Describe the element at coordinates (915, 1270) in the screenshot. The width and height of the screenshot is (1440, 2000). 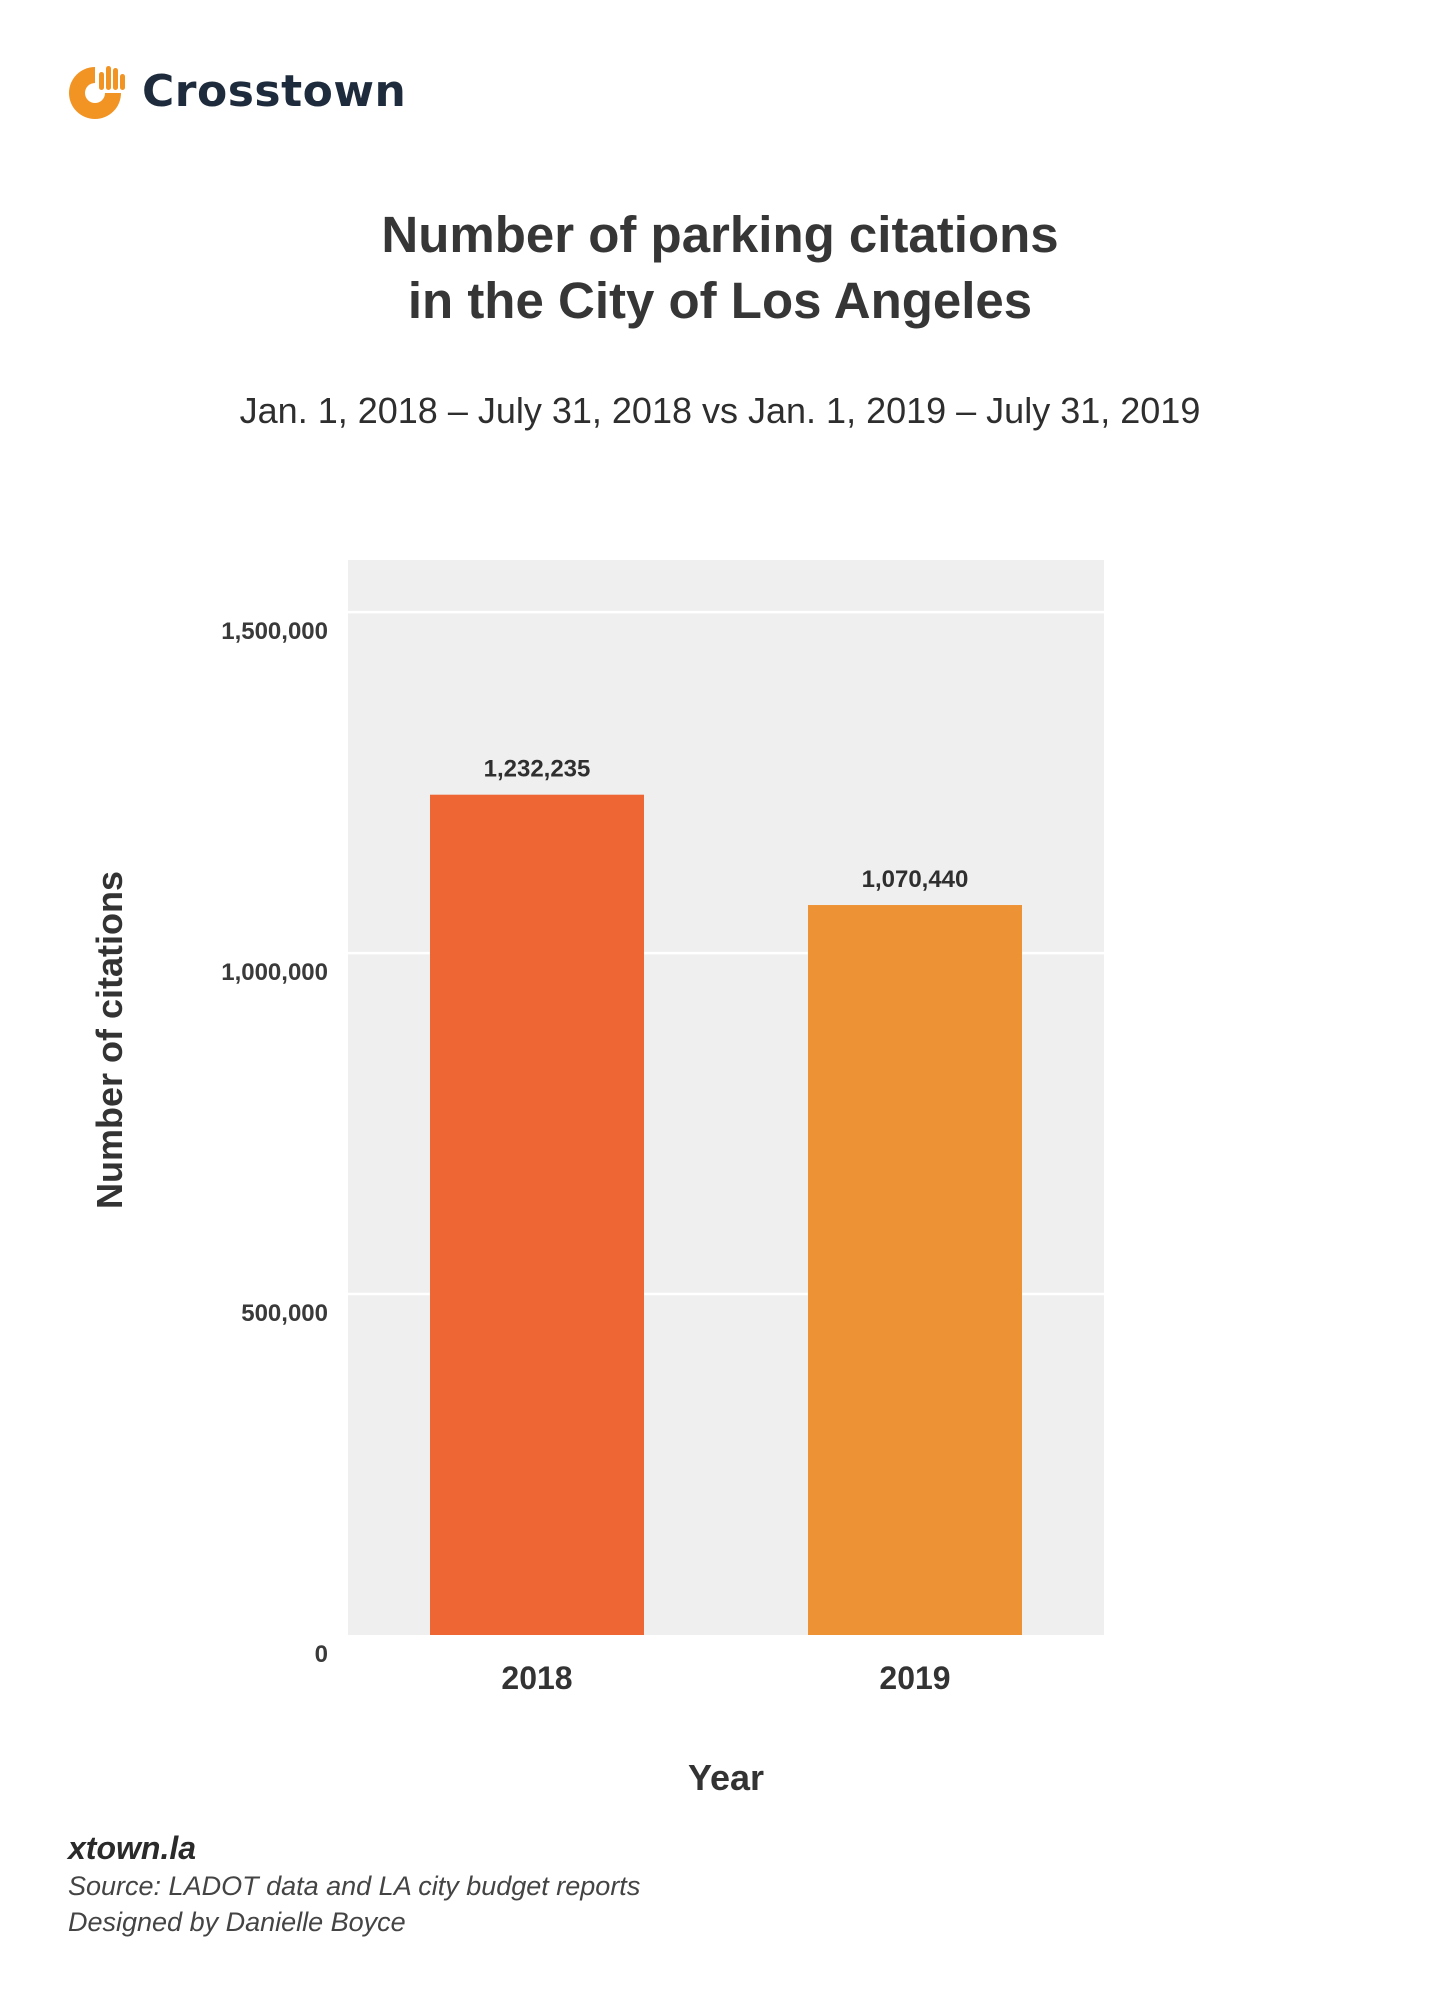
I see `bar-2019` at that location.